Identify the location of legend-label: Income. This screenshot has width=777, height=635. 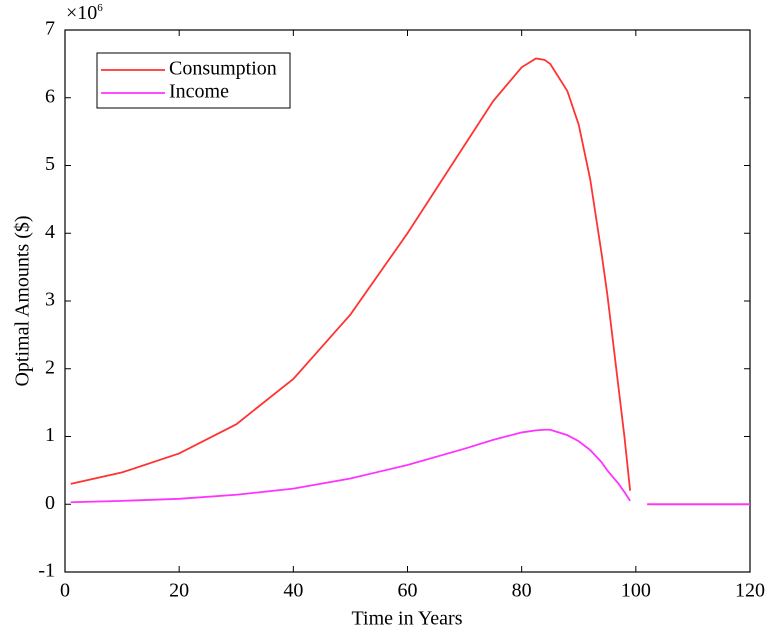
(199, 92).